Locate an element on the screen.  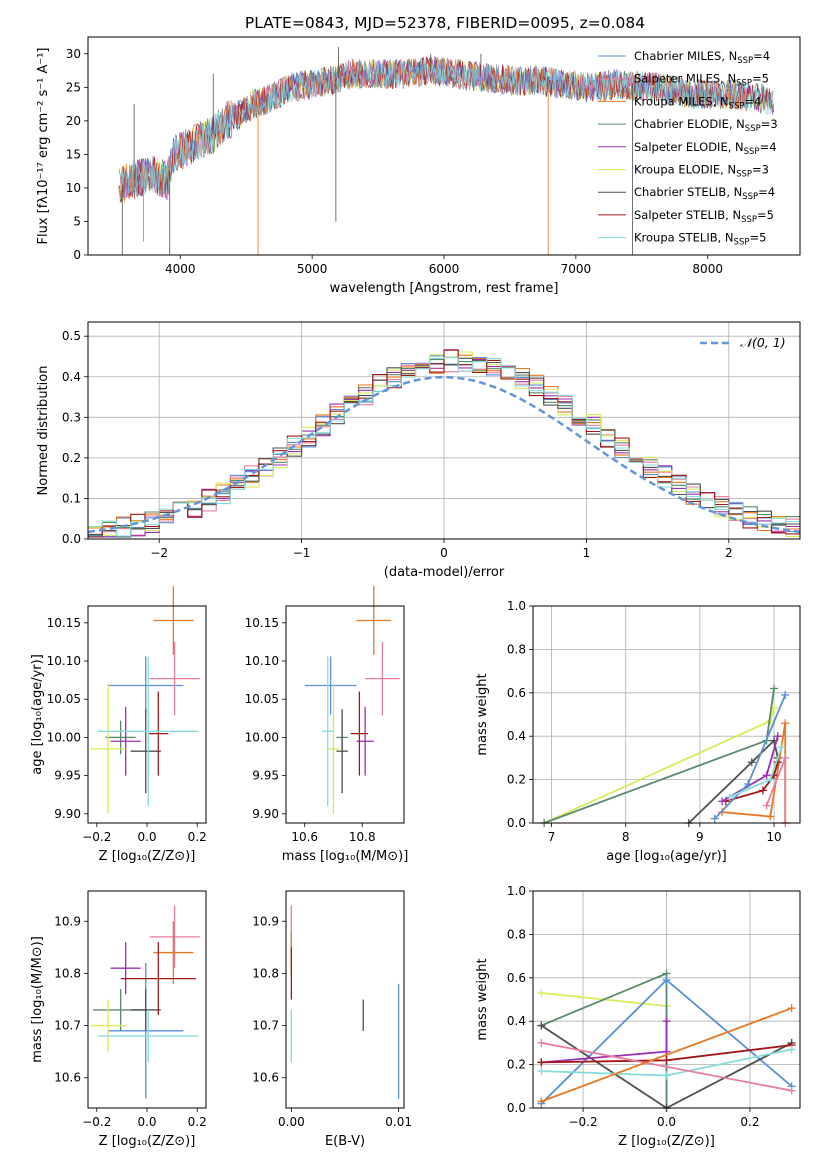
mass-vs-z-ytick-label: 10.9 is located at coordinates (67, 921).